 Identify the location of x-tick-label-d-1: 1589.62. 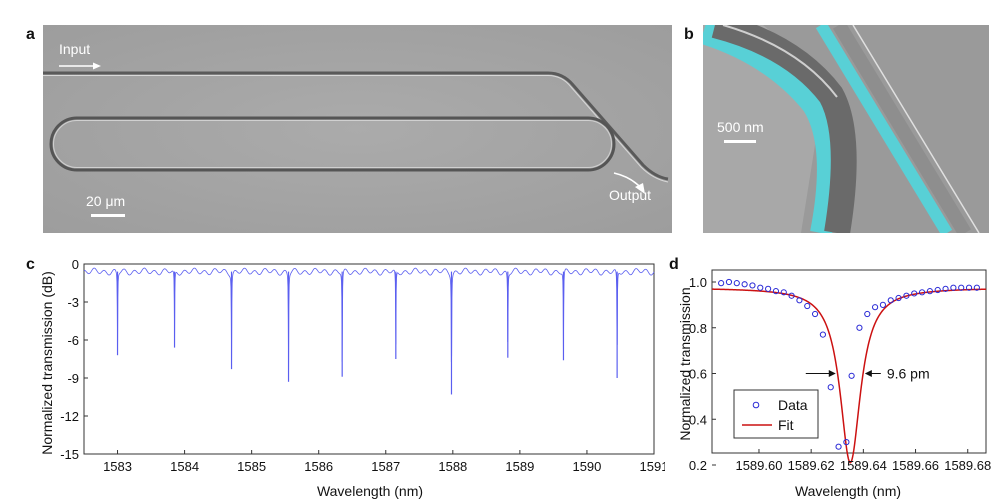
(811, 465).